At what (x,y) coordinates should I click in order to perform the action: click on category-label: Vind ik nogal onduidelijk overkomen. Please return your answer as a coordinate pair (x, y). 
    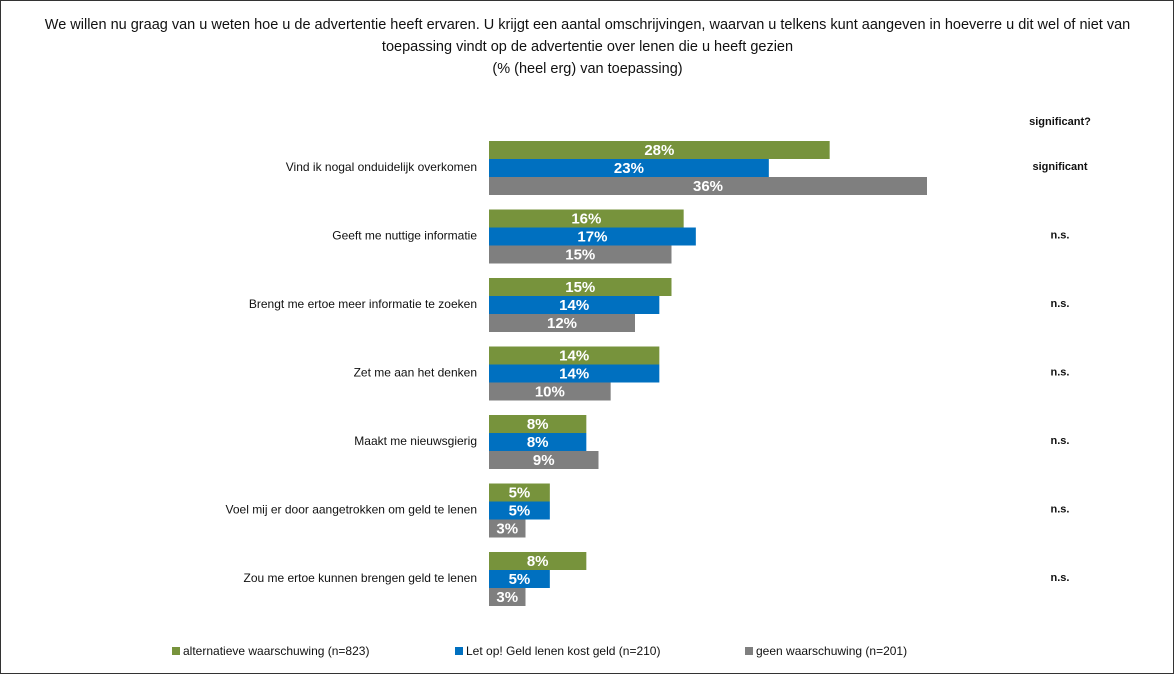
    Looking at the image, I should click on (381, 167).